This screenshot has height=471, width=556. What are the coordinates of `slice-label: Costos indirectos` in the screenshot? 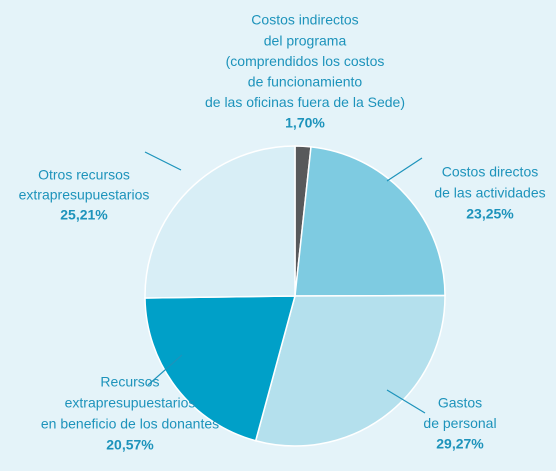 It's located at (304, 20).